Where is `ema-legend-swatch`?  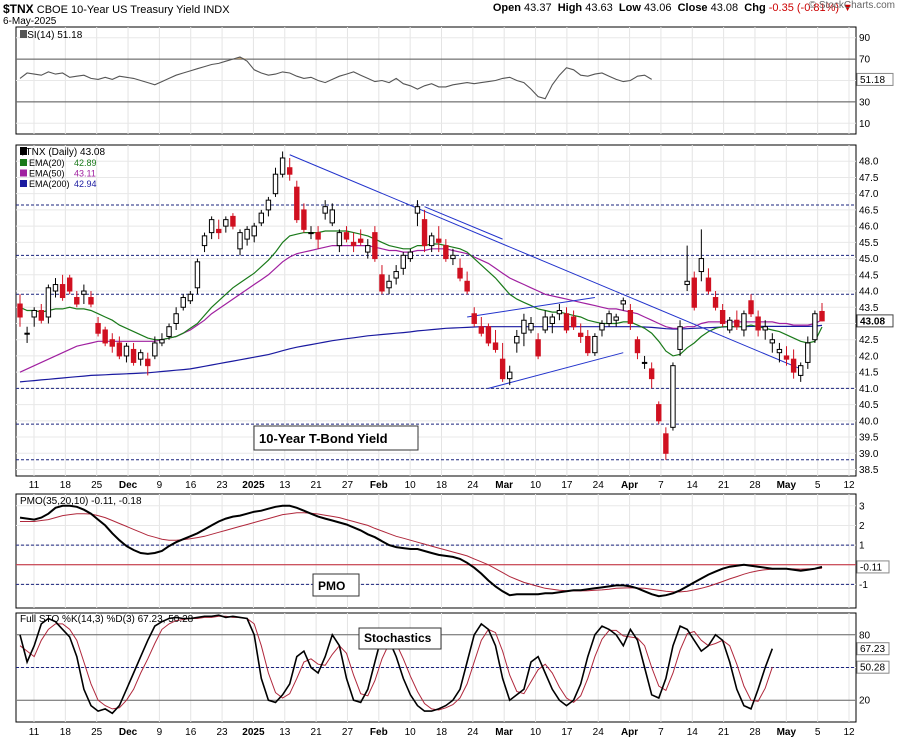 ema-legend-swatch is located at coordinates (23, 173).